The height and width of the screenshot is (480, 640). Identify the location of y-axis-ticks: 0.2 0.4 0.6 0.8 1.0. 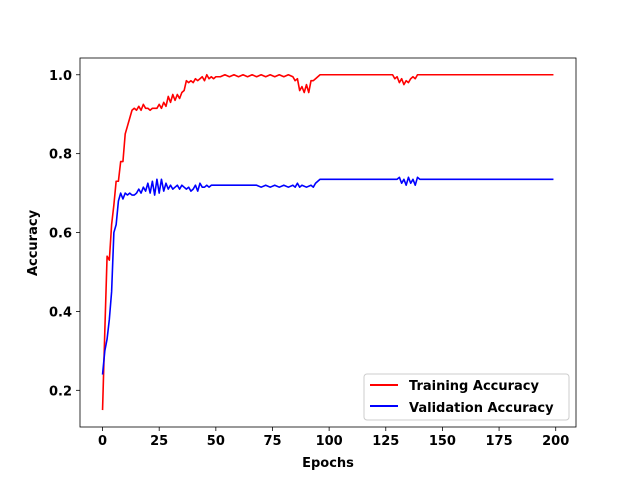
(64, 234).